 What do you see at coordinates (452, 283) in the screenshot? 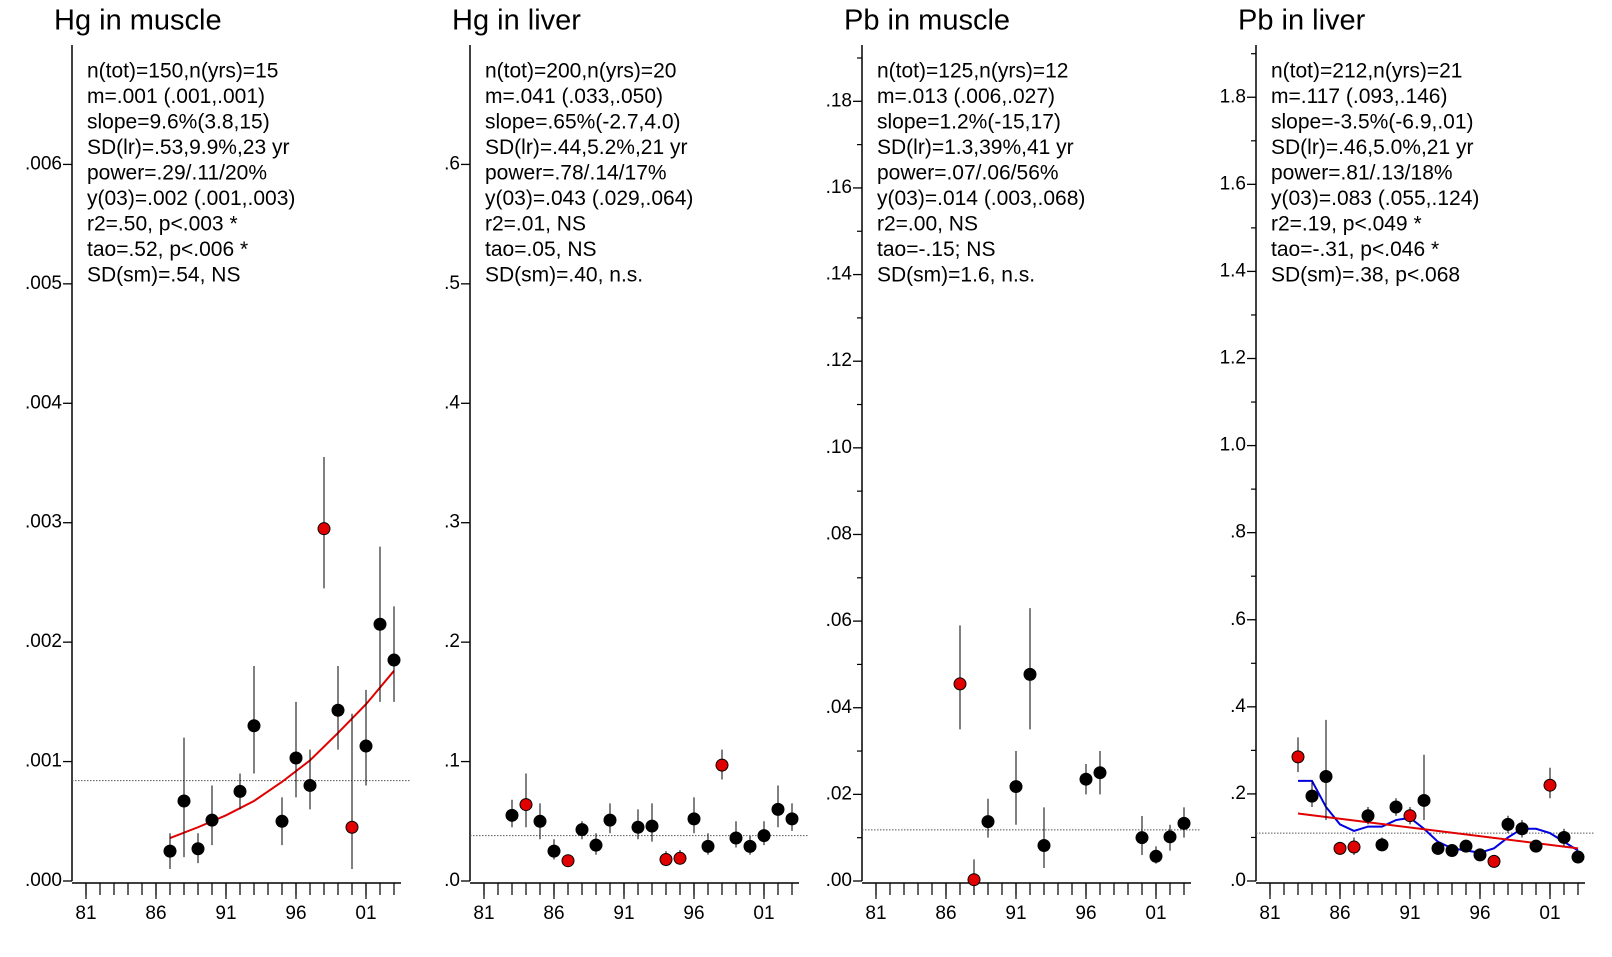
I see `y-tick-label: .5` at bounding box center [452, 283].